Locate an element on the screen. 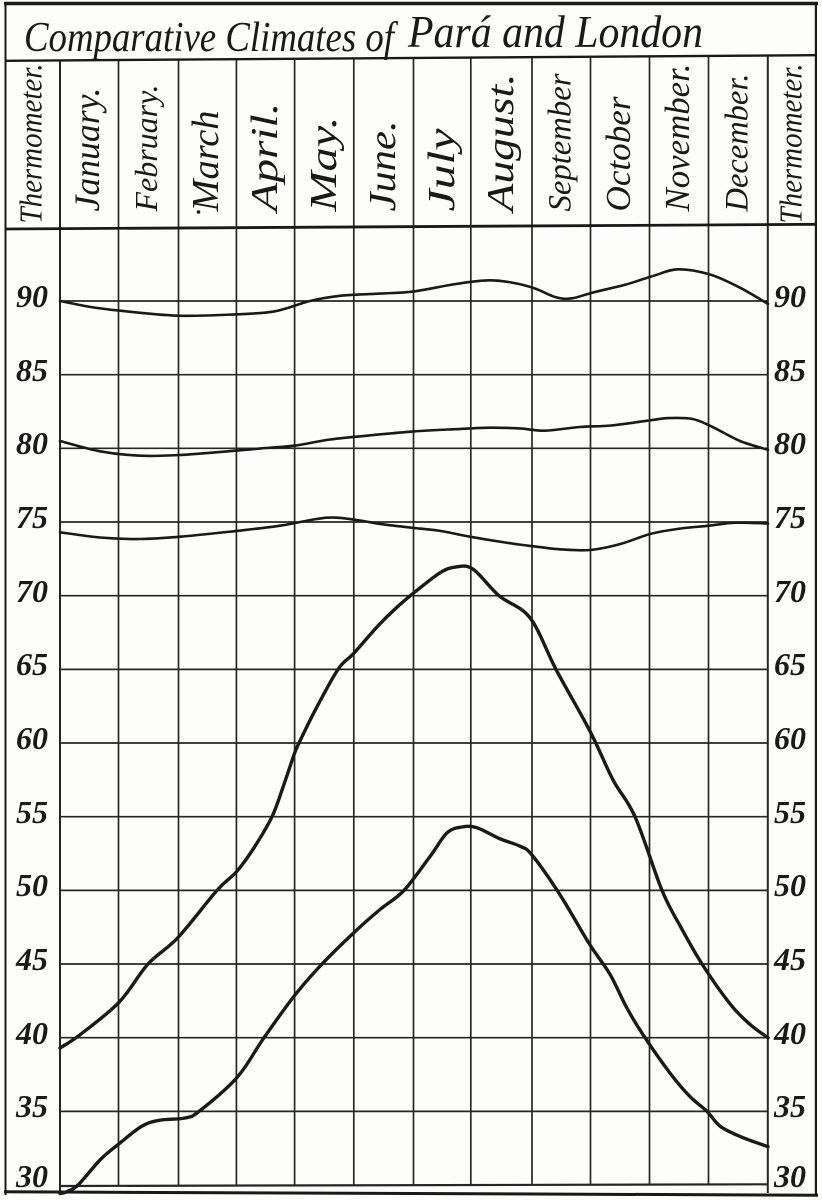  svg-text: May. is located at coordinates (324, 165).